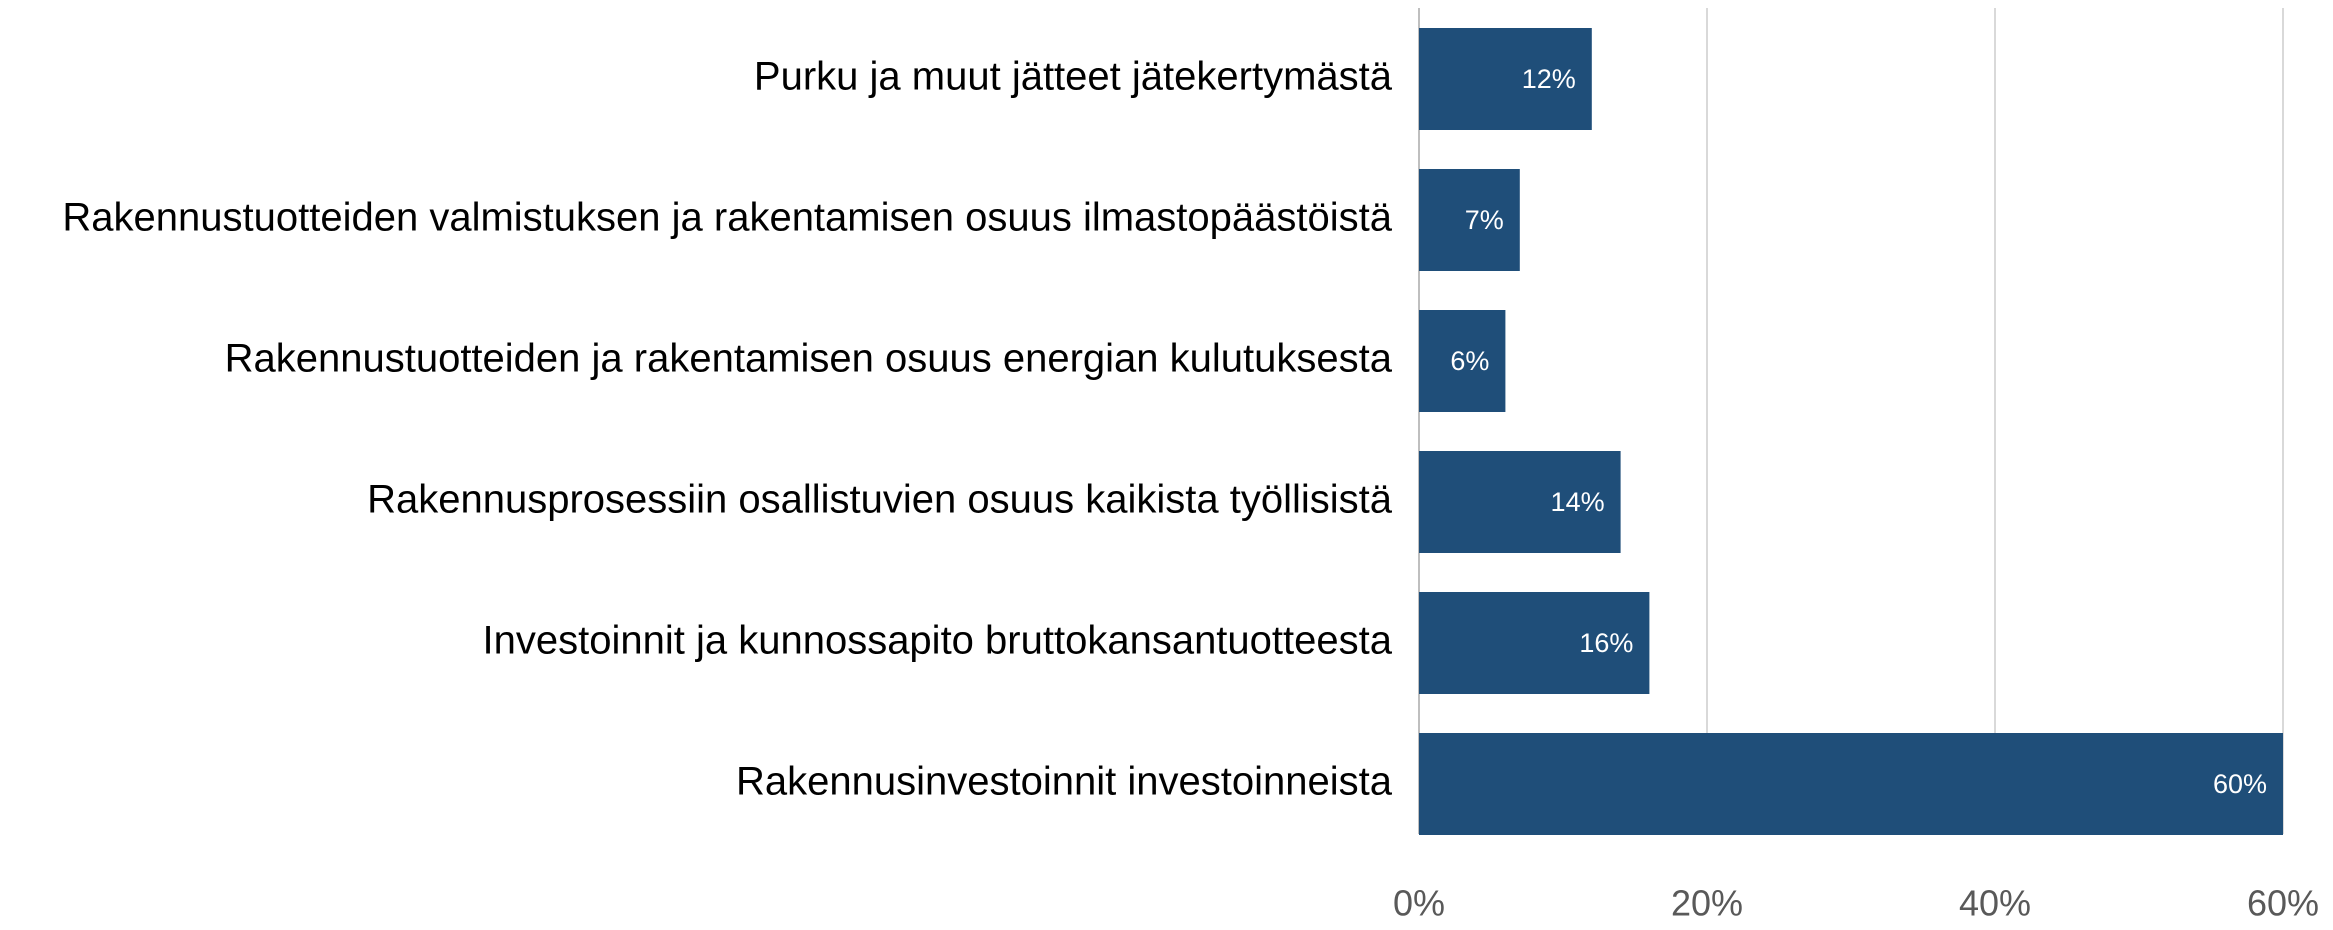 The width and height of the screenshot is (2333, 930). What do you see at coordinates (1064, 782) in the screenshot?
I see `y-tick-label: Rakennusinvestoinnit investoinneista` at bounding box center [1064, 782].